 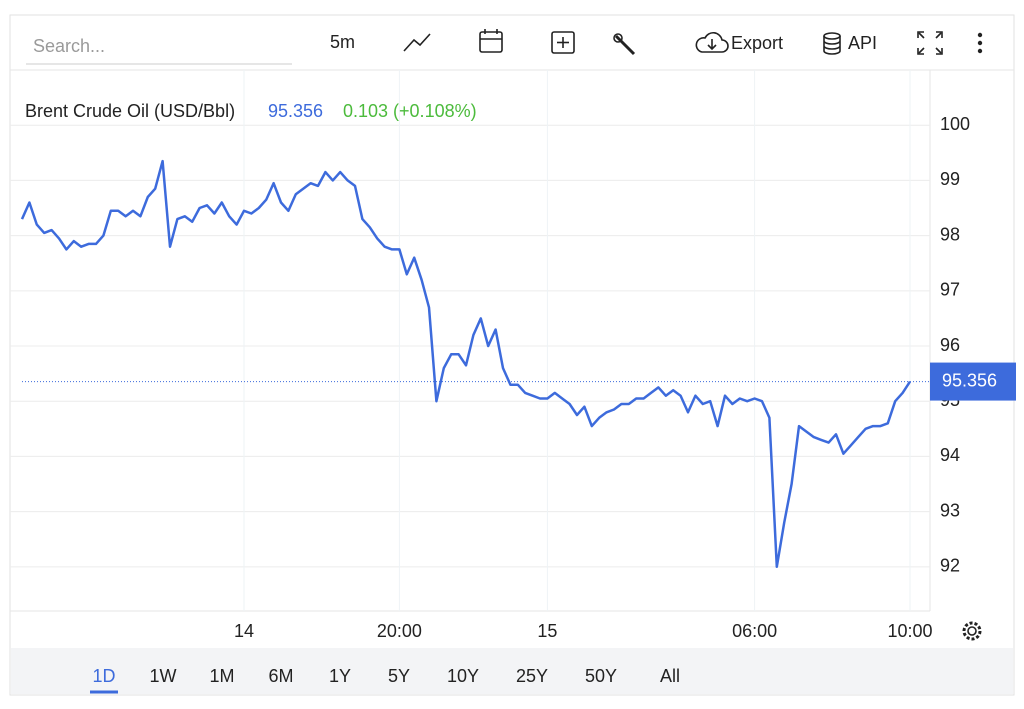 I want to click on current-price-tag, so click(x=973, y=381).